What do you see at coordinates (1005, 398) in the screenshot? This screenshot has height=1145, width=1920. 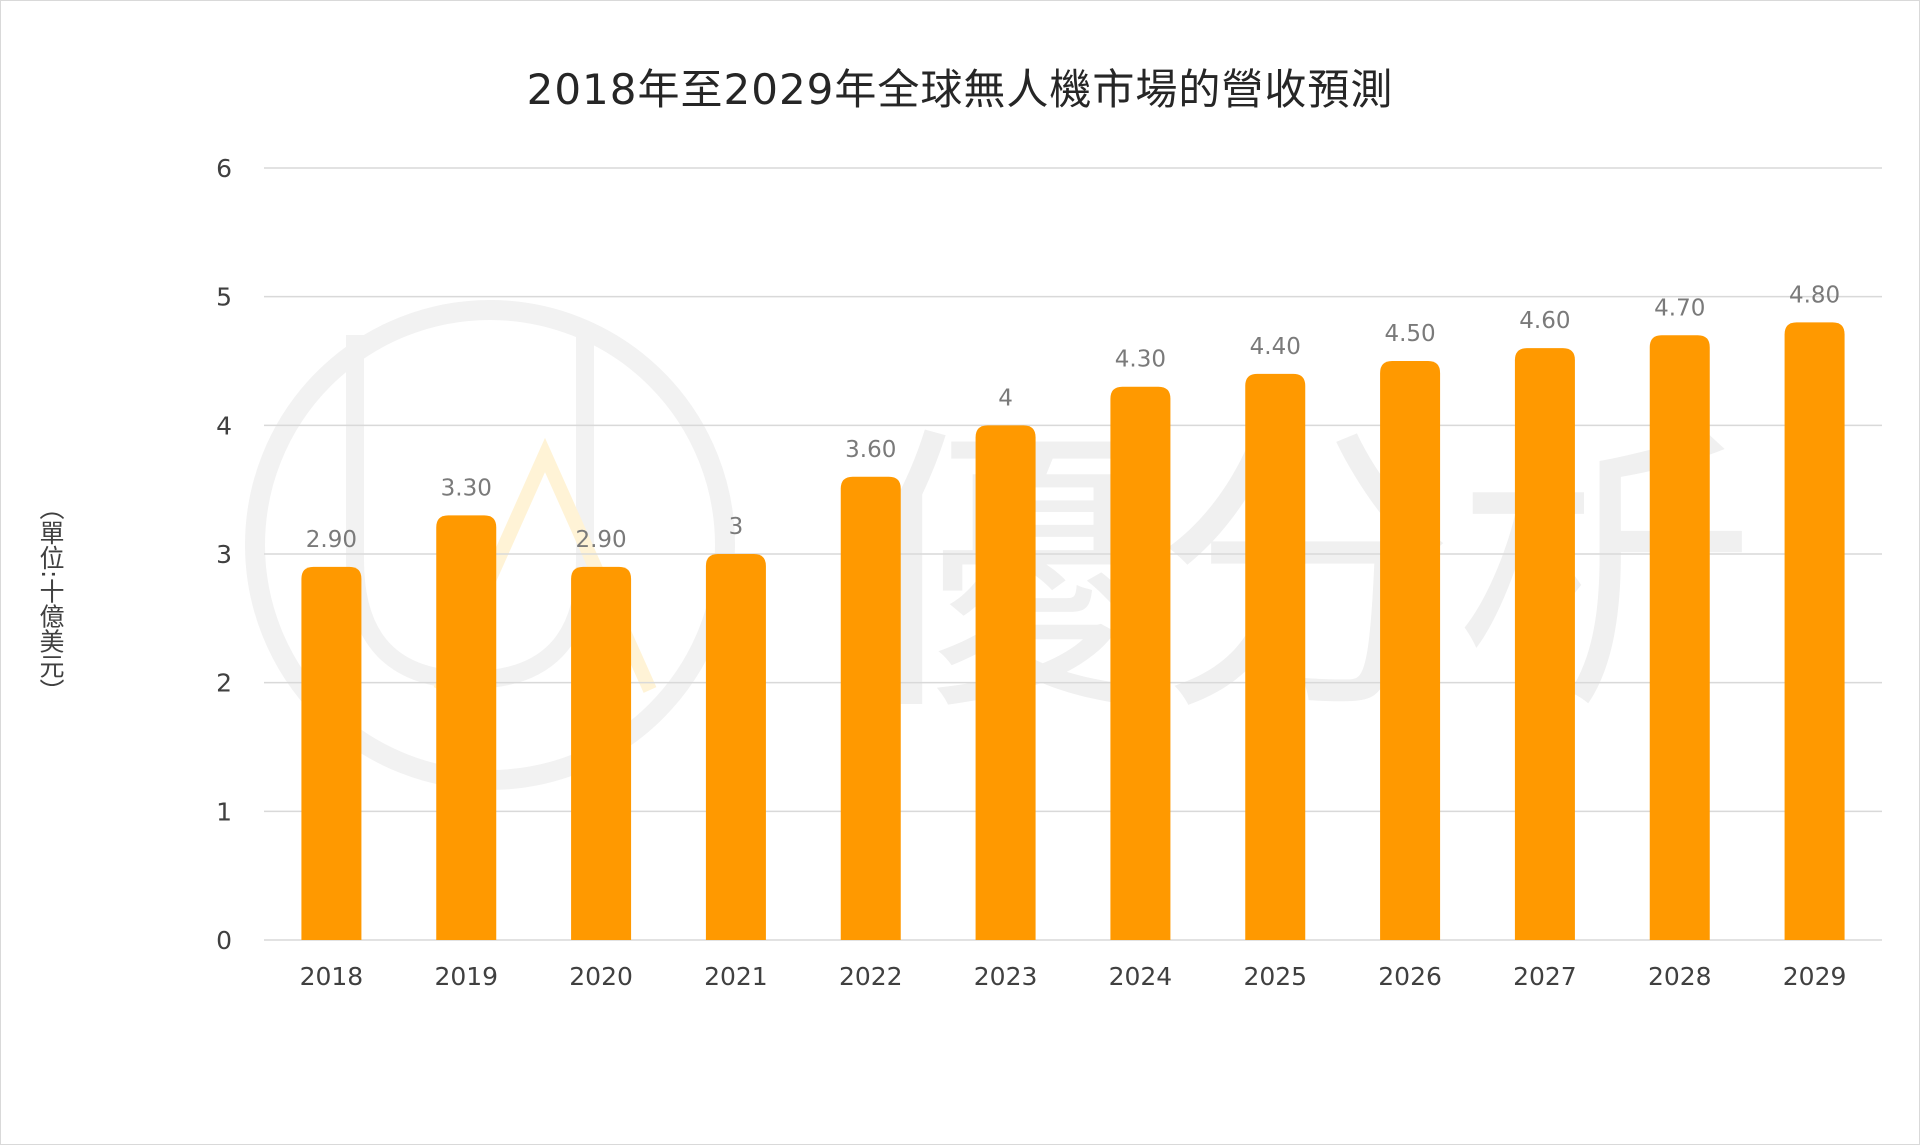 I see `data-label-2023: 4` at bounding box center [1005, 398].